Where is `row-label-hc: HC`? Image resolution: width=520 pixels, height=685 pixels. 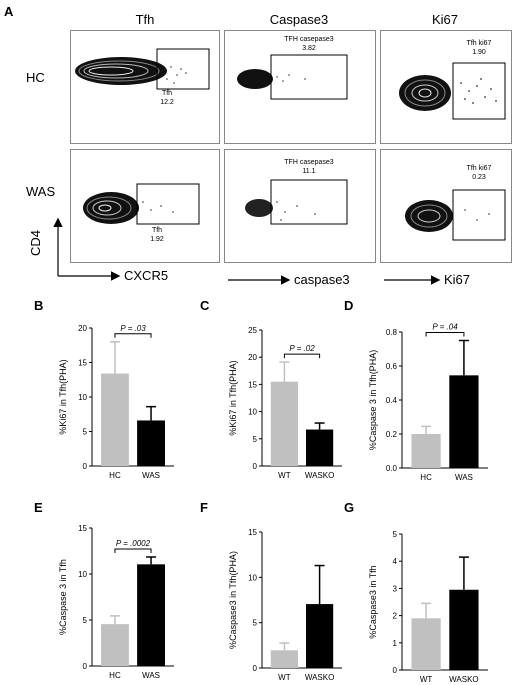 row-label-hc: HC is located at coordinates (35, 77).